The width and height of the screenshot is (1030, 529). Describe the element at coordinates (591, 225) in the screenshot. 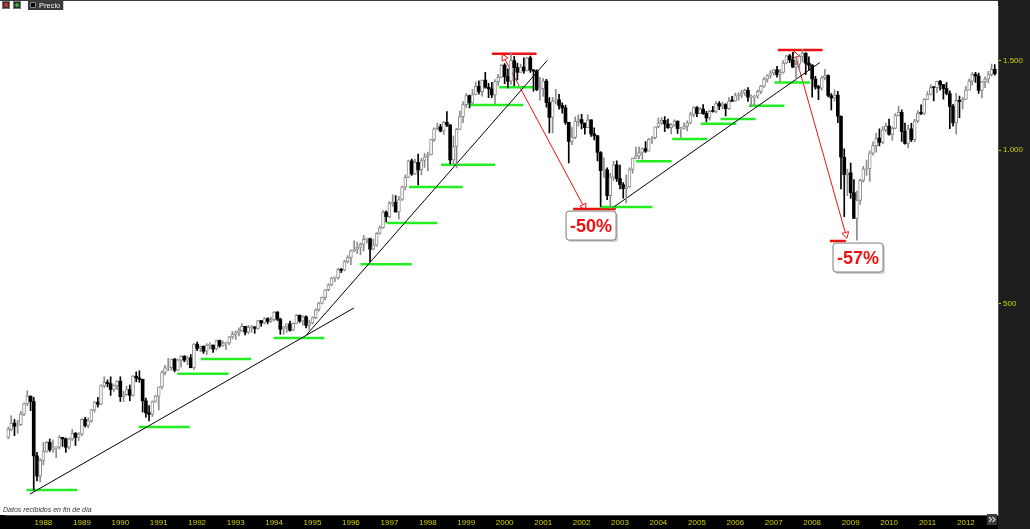

I see `annotation: -50%` at that location.